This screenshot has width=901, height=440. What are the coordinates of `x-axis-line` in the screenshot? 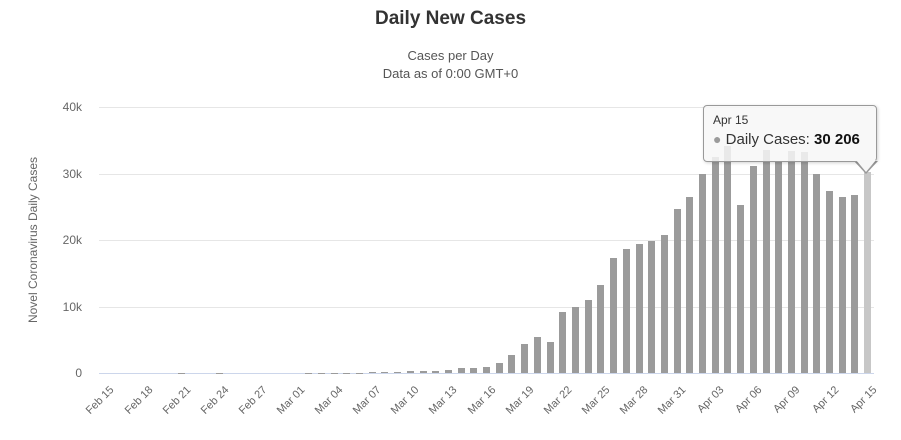 It's located at (486, 373).